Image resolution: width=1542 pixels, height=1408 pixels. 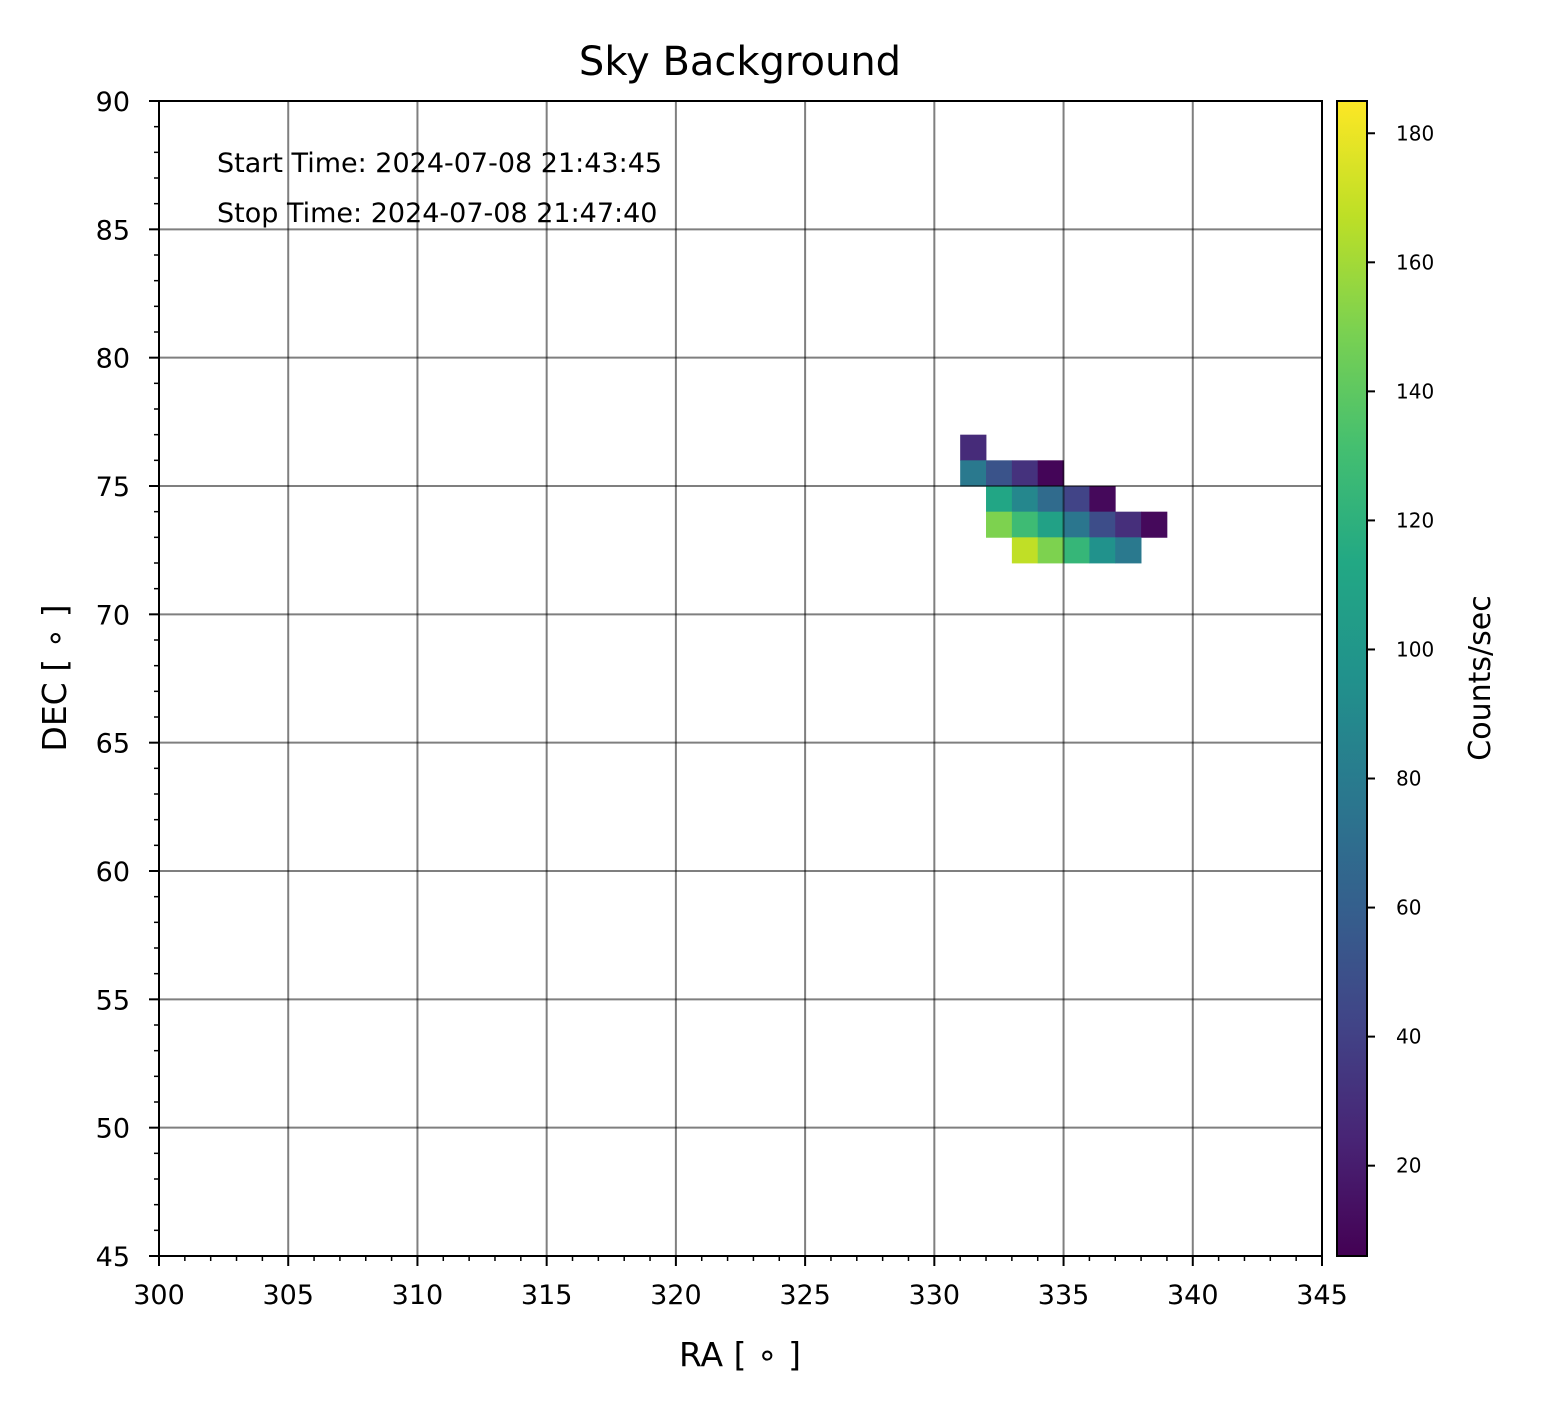 What do you see at coordinates (1352, 678) in the screenshot?
I see `colorbar` at bounding box center [1352, 678].